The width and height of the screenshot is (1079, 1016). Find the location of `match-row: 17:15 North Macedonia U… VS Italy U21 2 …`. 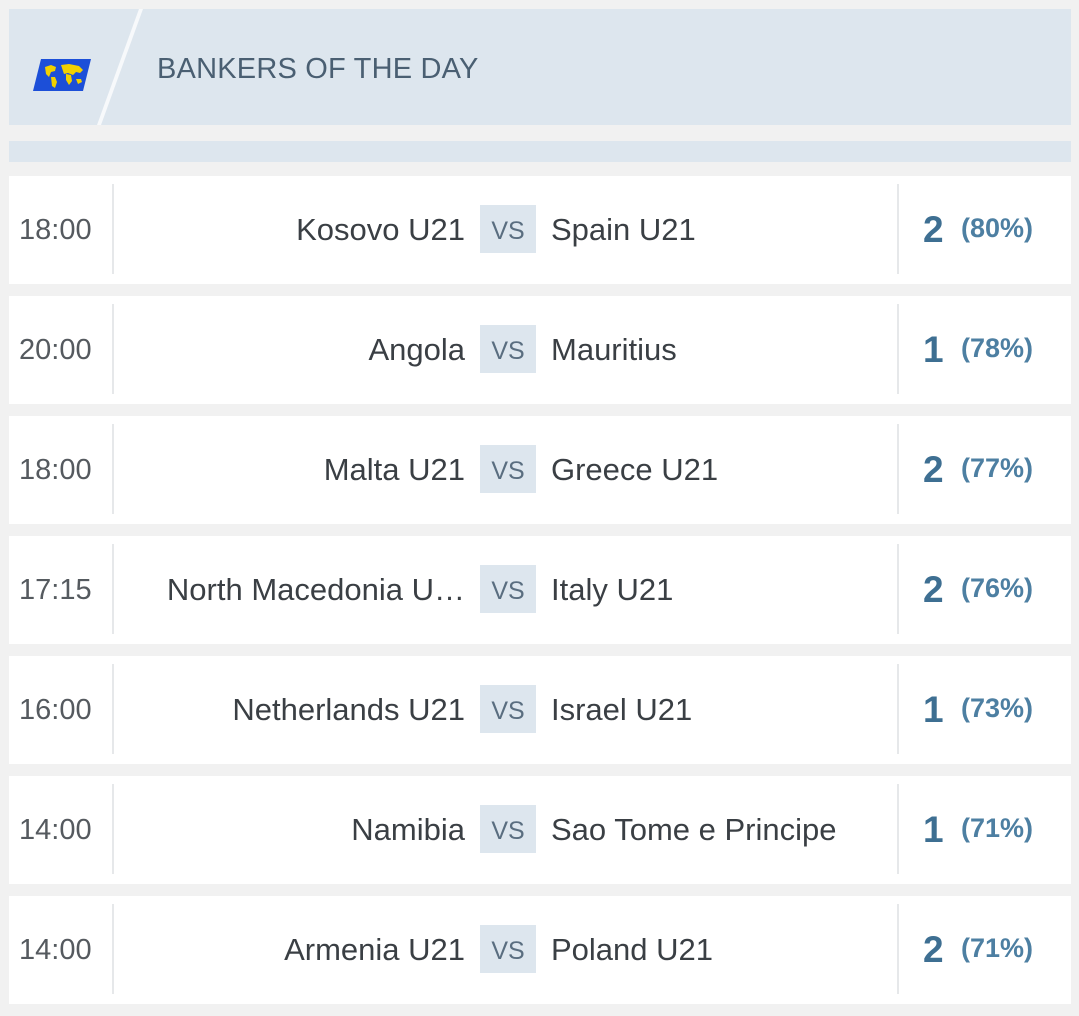

match-row: 17:15 North Macedonia U… VS Italy U21 2 … is located at coordinates (540, 590).